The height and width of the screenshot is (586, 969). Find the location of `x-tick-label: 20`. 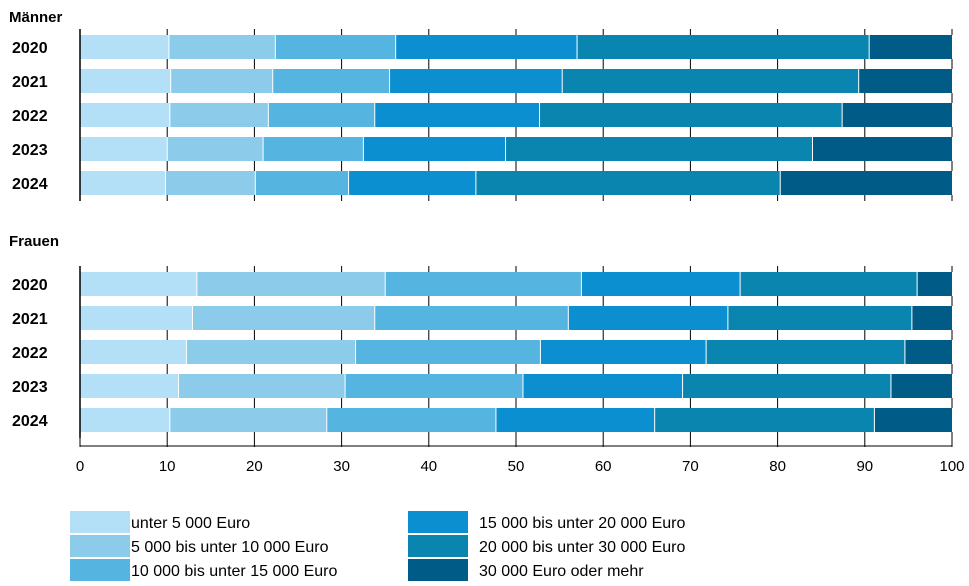

x-tick-label: 20 is located at coordinates (254, 466).